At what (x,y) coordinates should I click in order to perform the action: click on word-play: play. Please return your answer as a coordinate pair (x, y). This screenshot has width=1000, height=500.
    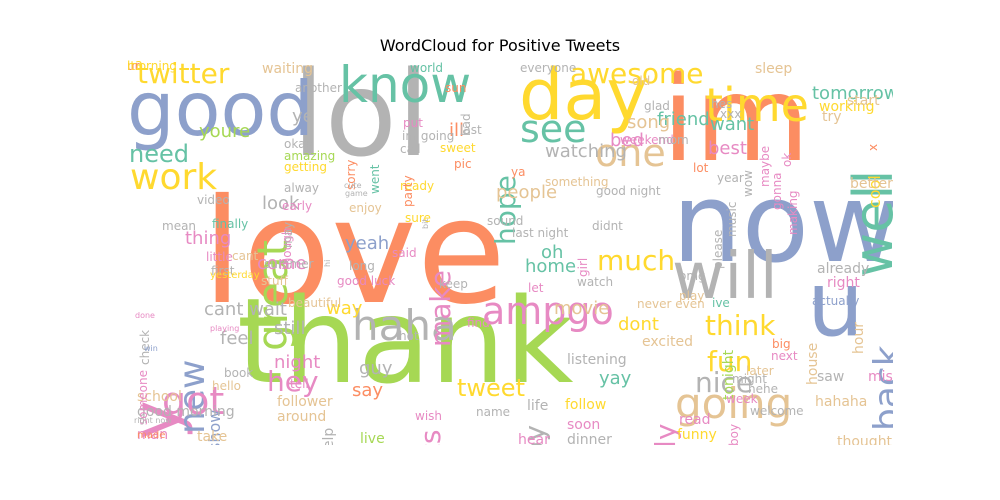
    Looking at the image, I should click on (692, 296).